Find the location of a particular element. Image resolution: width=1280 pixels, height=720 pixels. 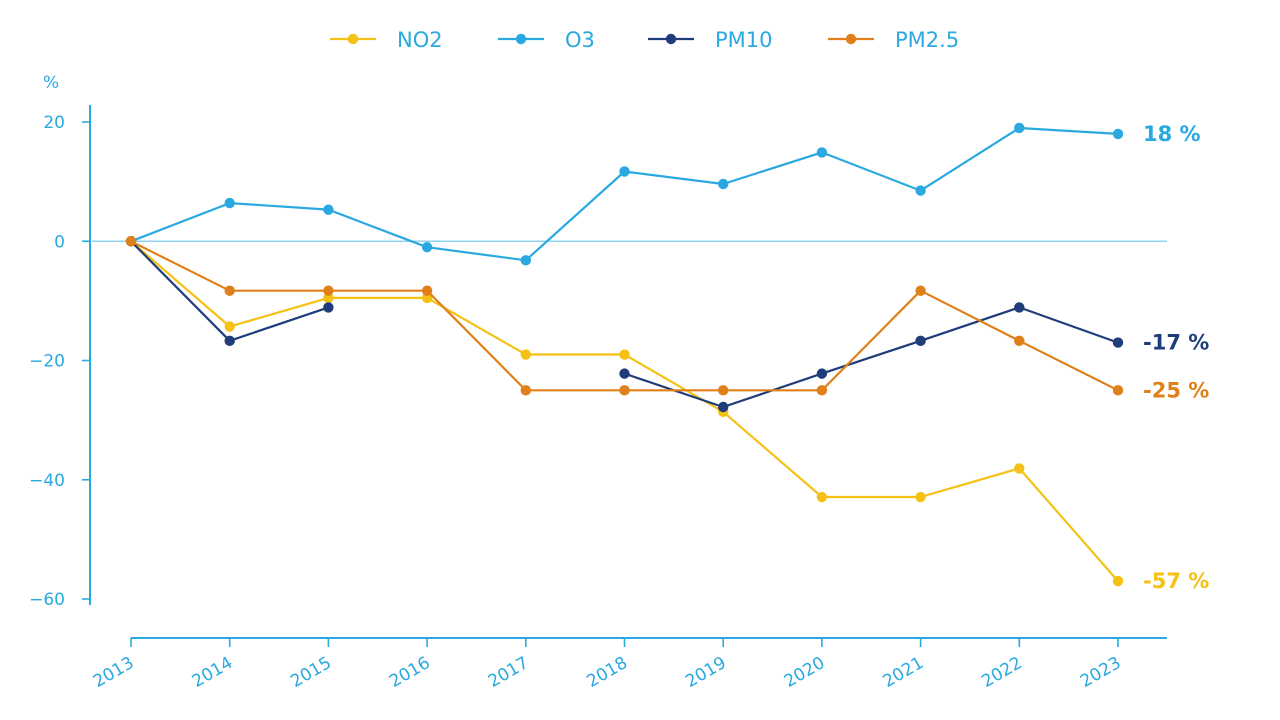

x-tick-label: 2014 is located at coordinates (212, 672).